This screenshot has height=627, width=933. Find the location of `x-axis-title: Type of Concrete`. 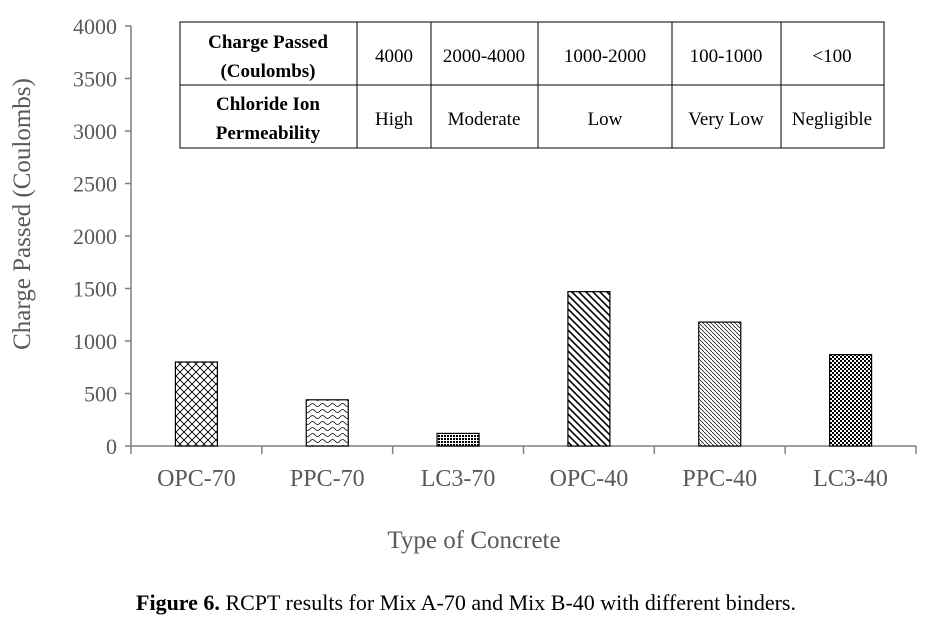

x-axis-title: Type of Concrete is located at coordinates (473, 540).